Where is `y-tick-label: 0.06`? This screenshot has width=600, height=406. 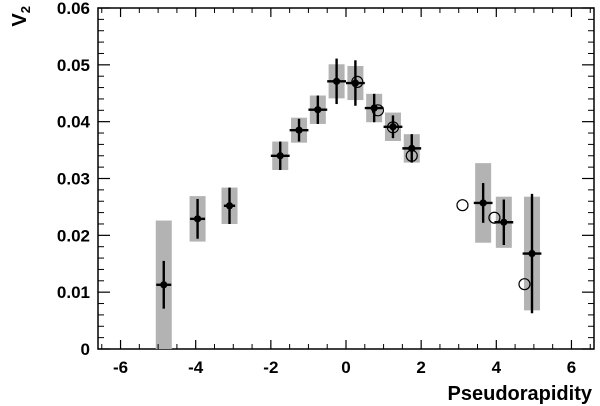
y-tick-label: 0.06 is located at coordinates (73, 9).